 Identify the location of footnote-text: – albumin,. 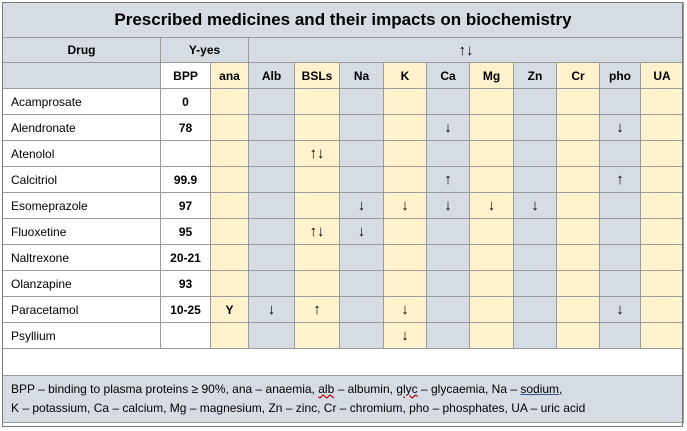
(365, 389).